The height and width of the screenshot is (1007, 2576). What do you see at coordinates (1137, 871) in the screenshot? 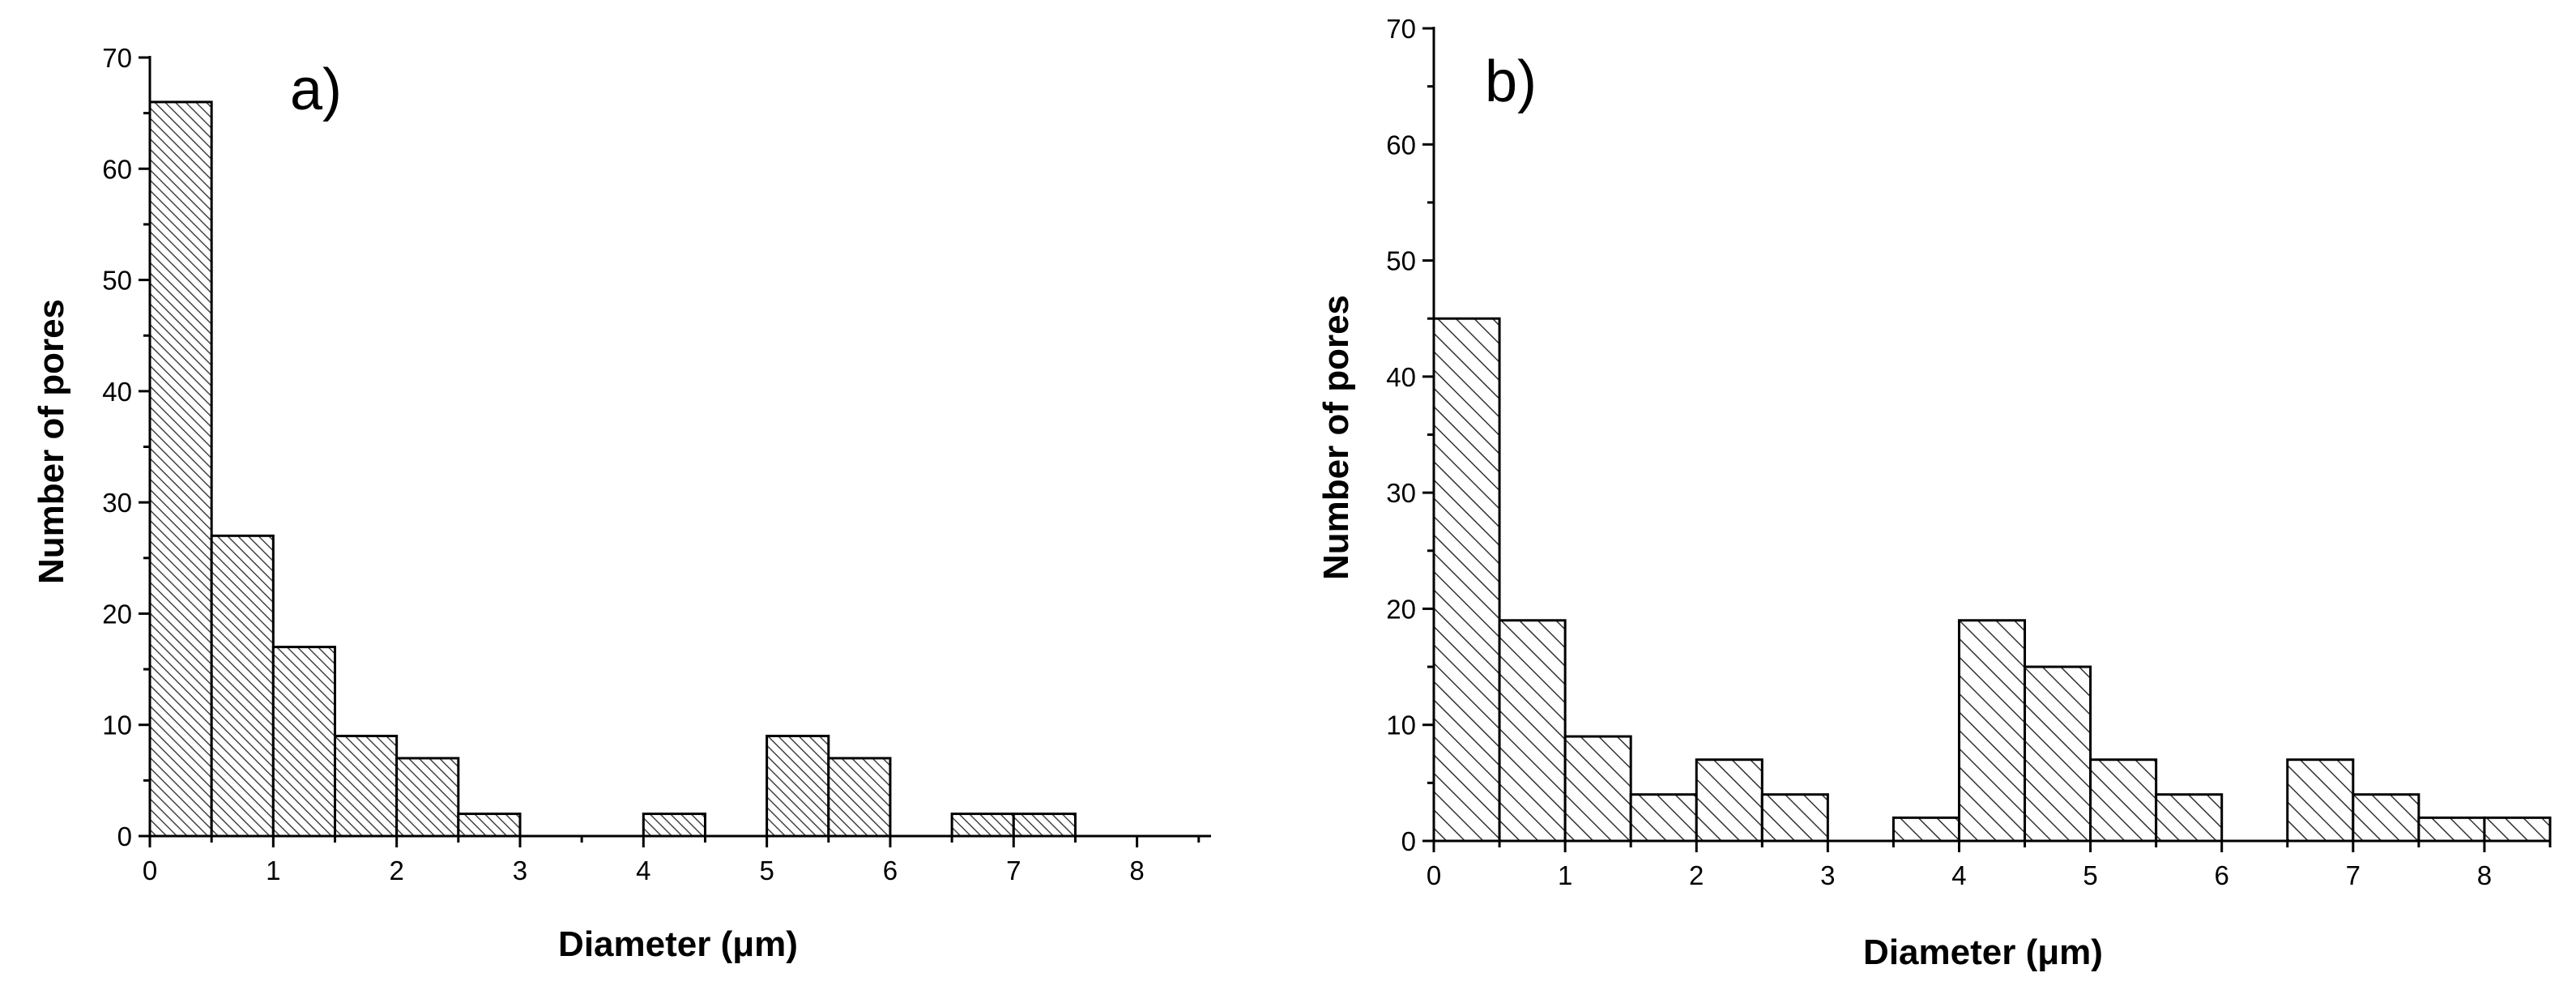
I see `x-tick-label-a-8: 8` at bounding box center [1137, 871].